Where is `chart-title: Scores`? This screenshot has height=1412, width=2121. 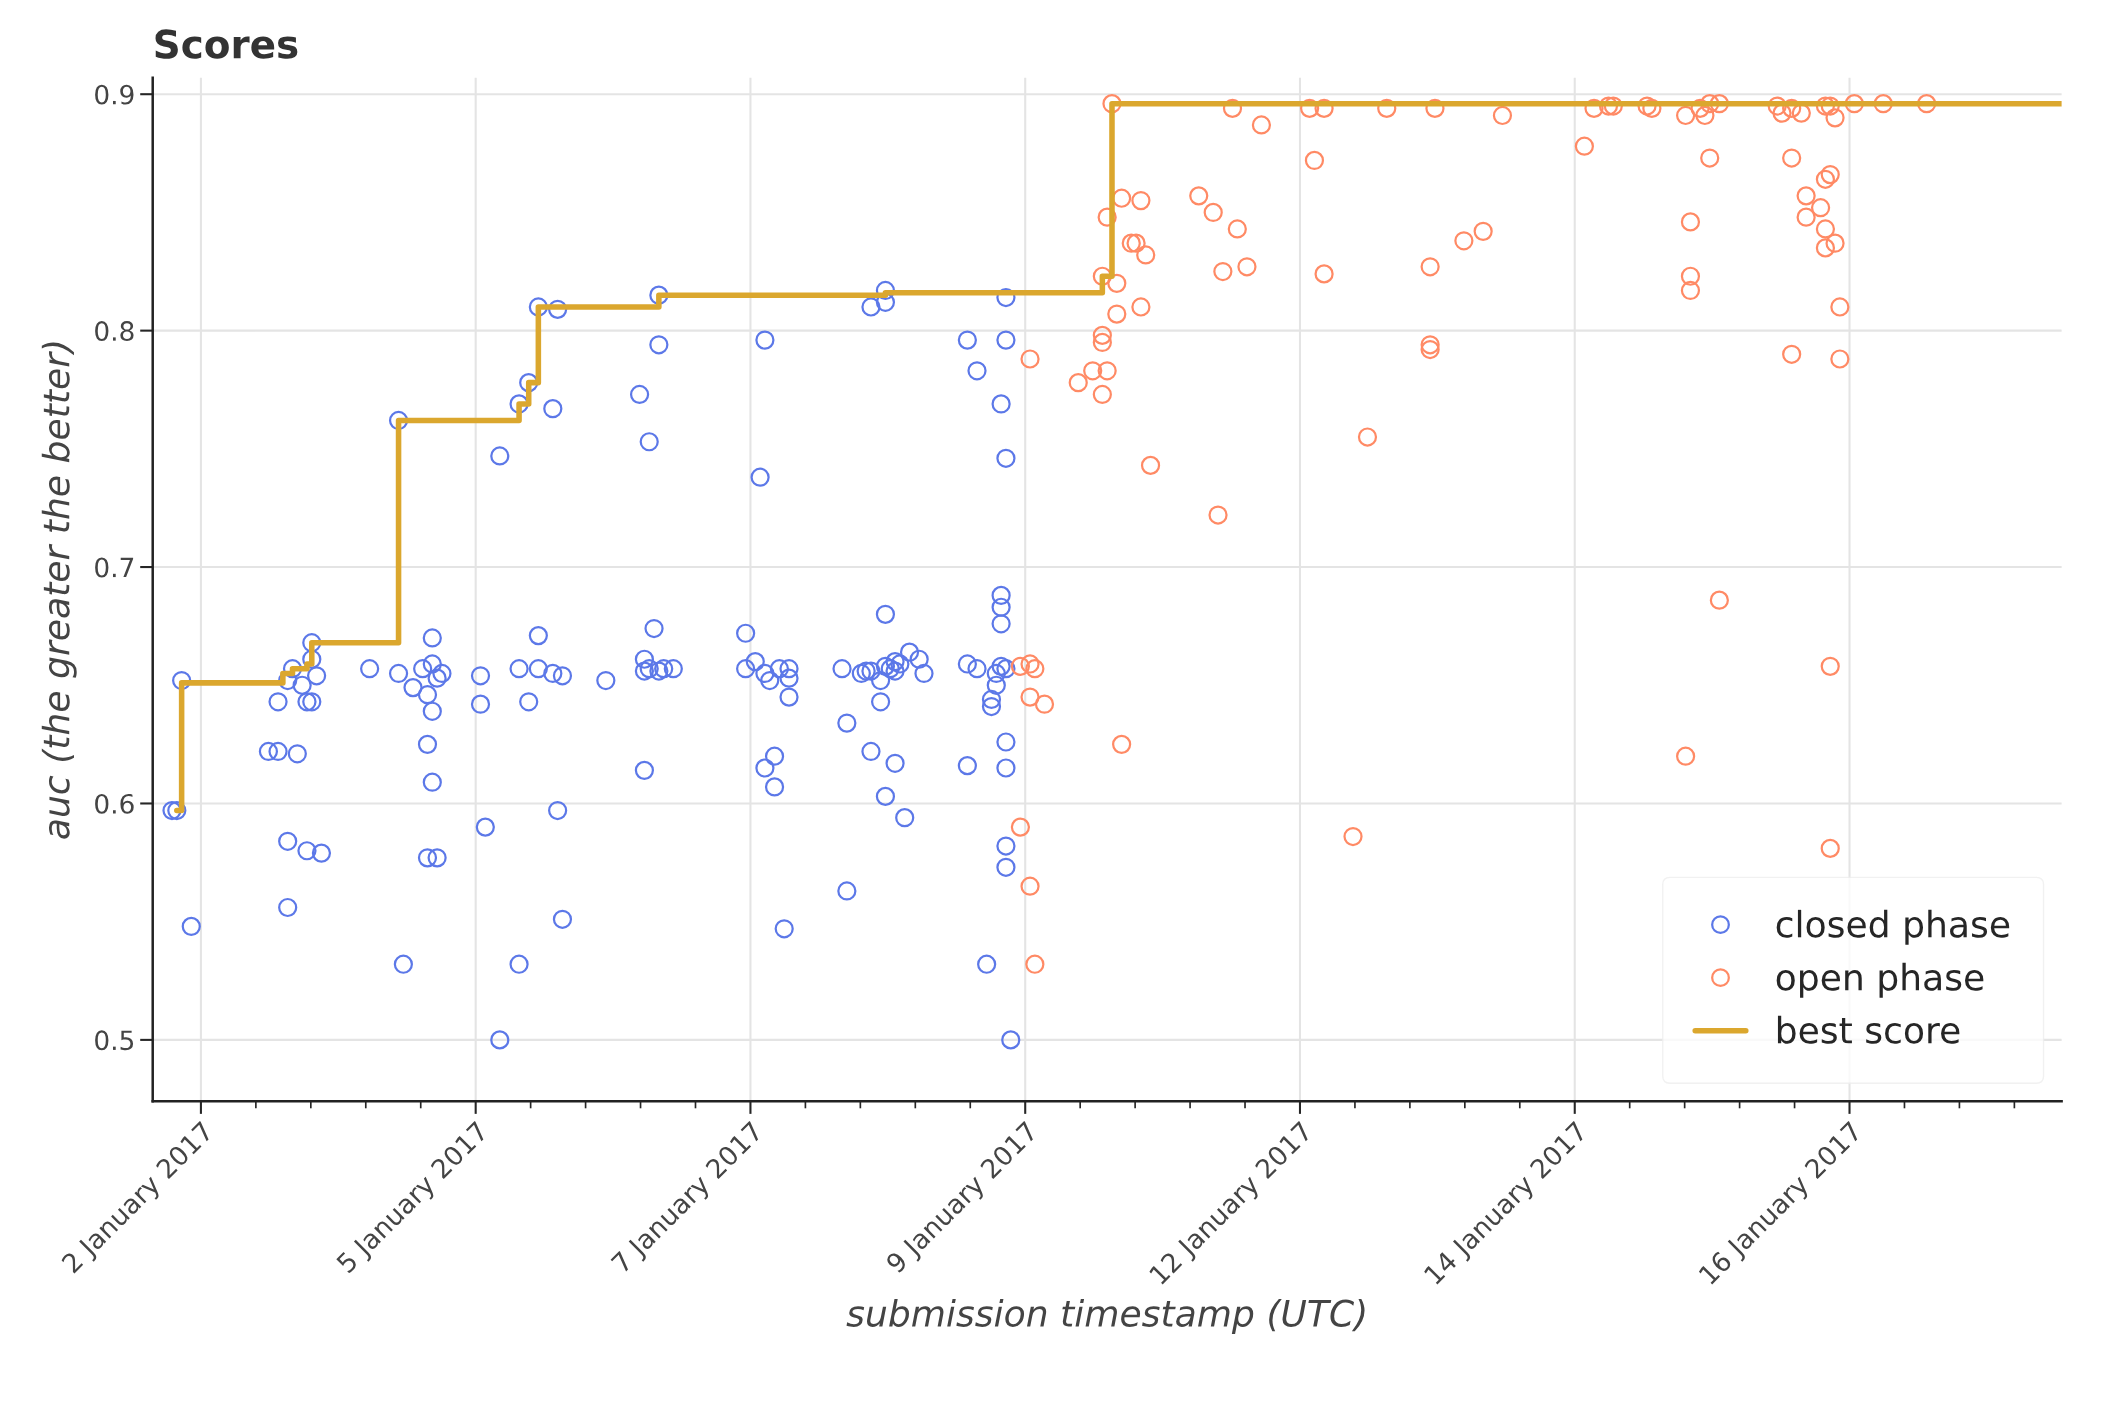 chart-title: Scores is located at coordinates (226, 44).